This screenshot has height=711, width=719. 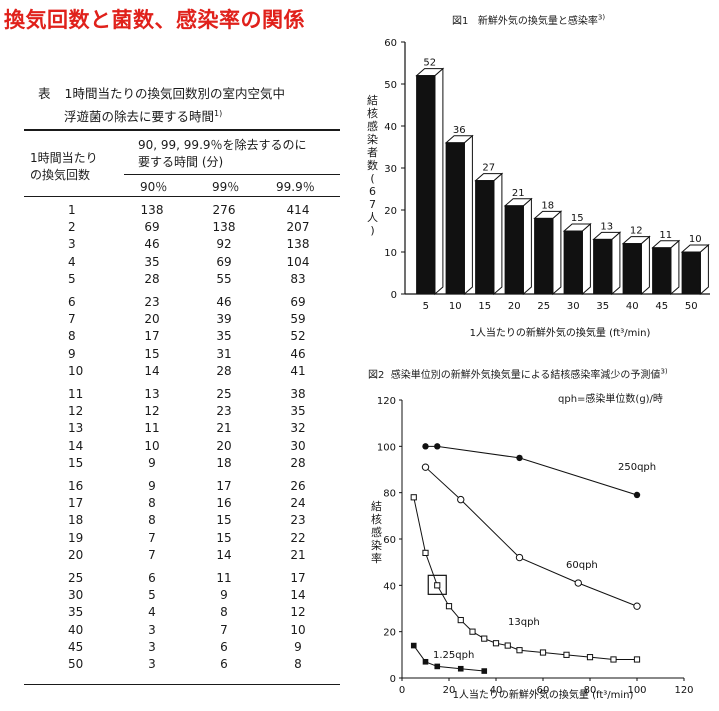 What do you see at coordinates (518, 193) in the screenshot?
I see `fig1-bar-value-label: 21` at bounding box center [518, 193].